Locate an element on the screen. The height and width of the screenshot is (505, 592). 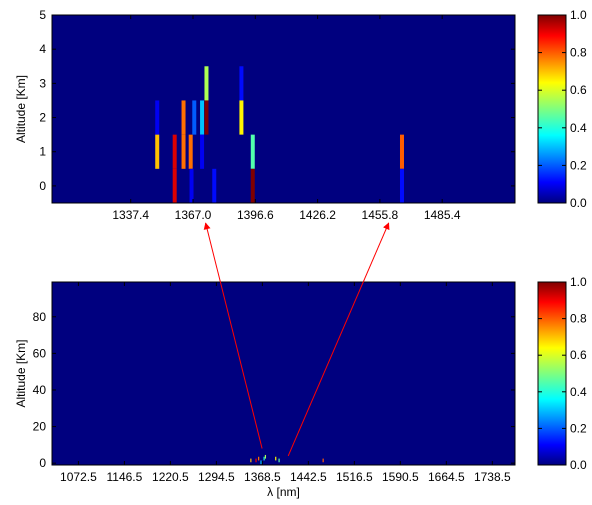
x-tick-label: 1426.2 is located at coordinates (317, 215).